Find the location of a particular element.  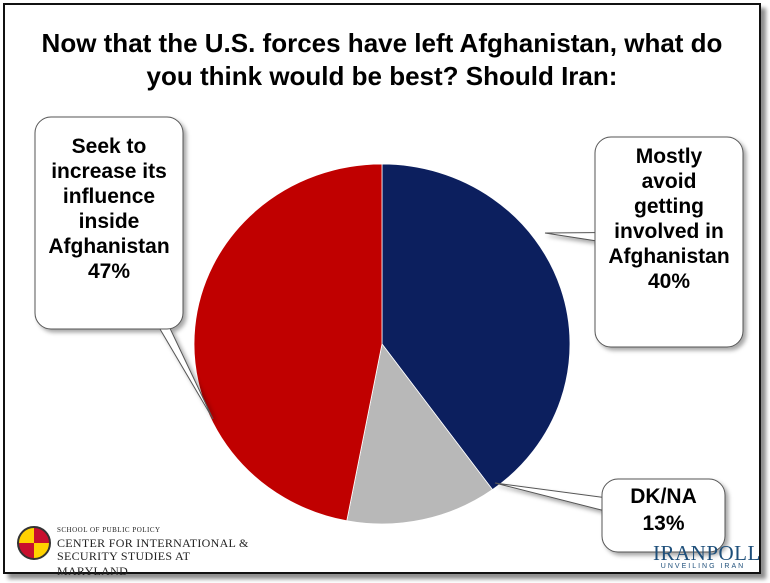

slice-label-0-line-3: involved in is located at coordinates (669, 231).